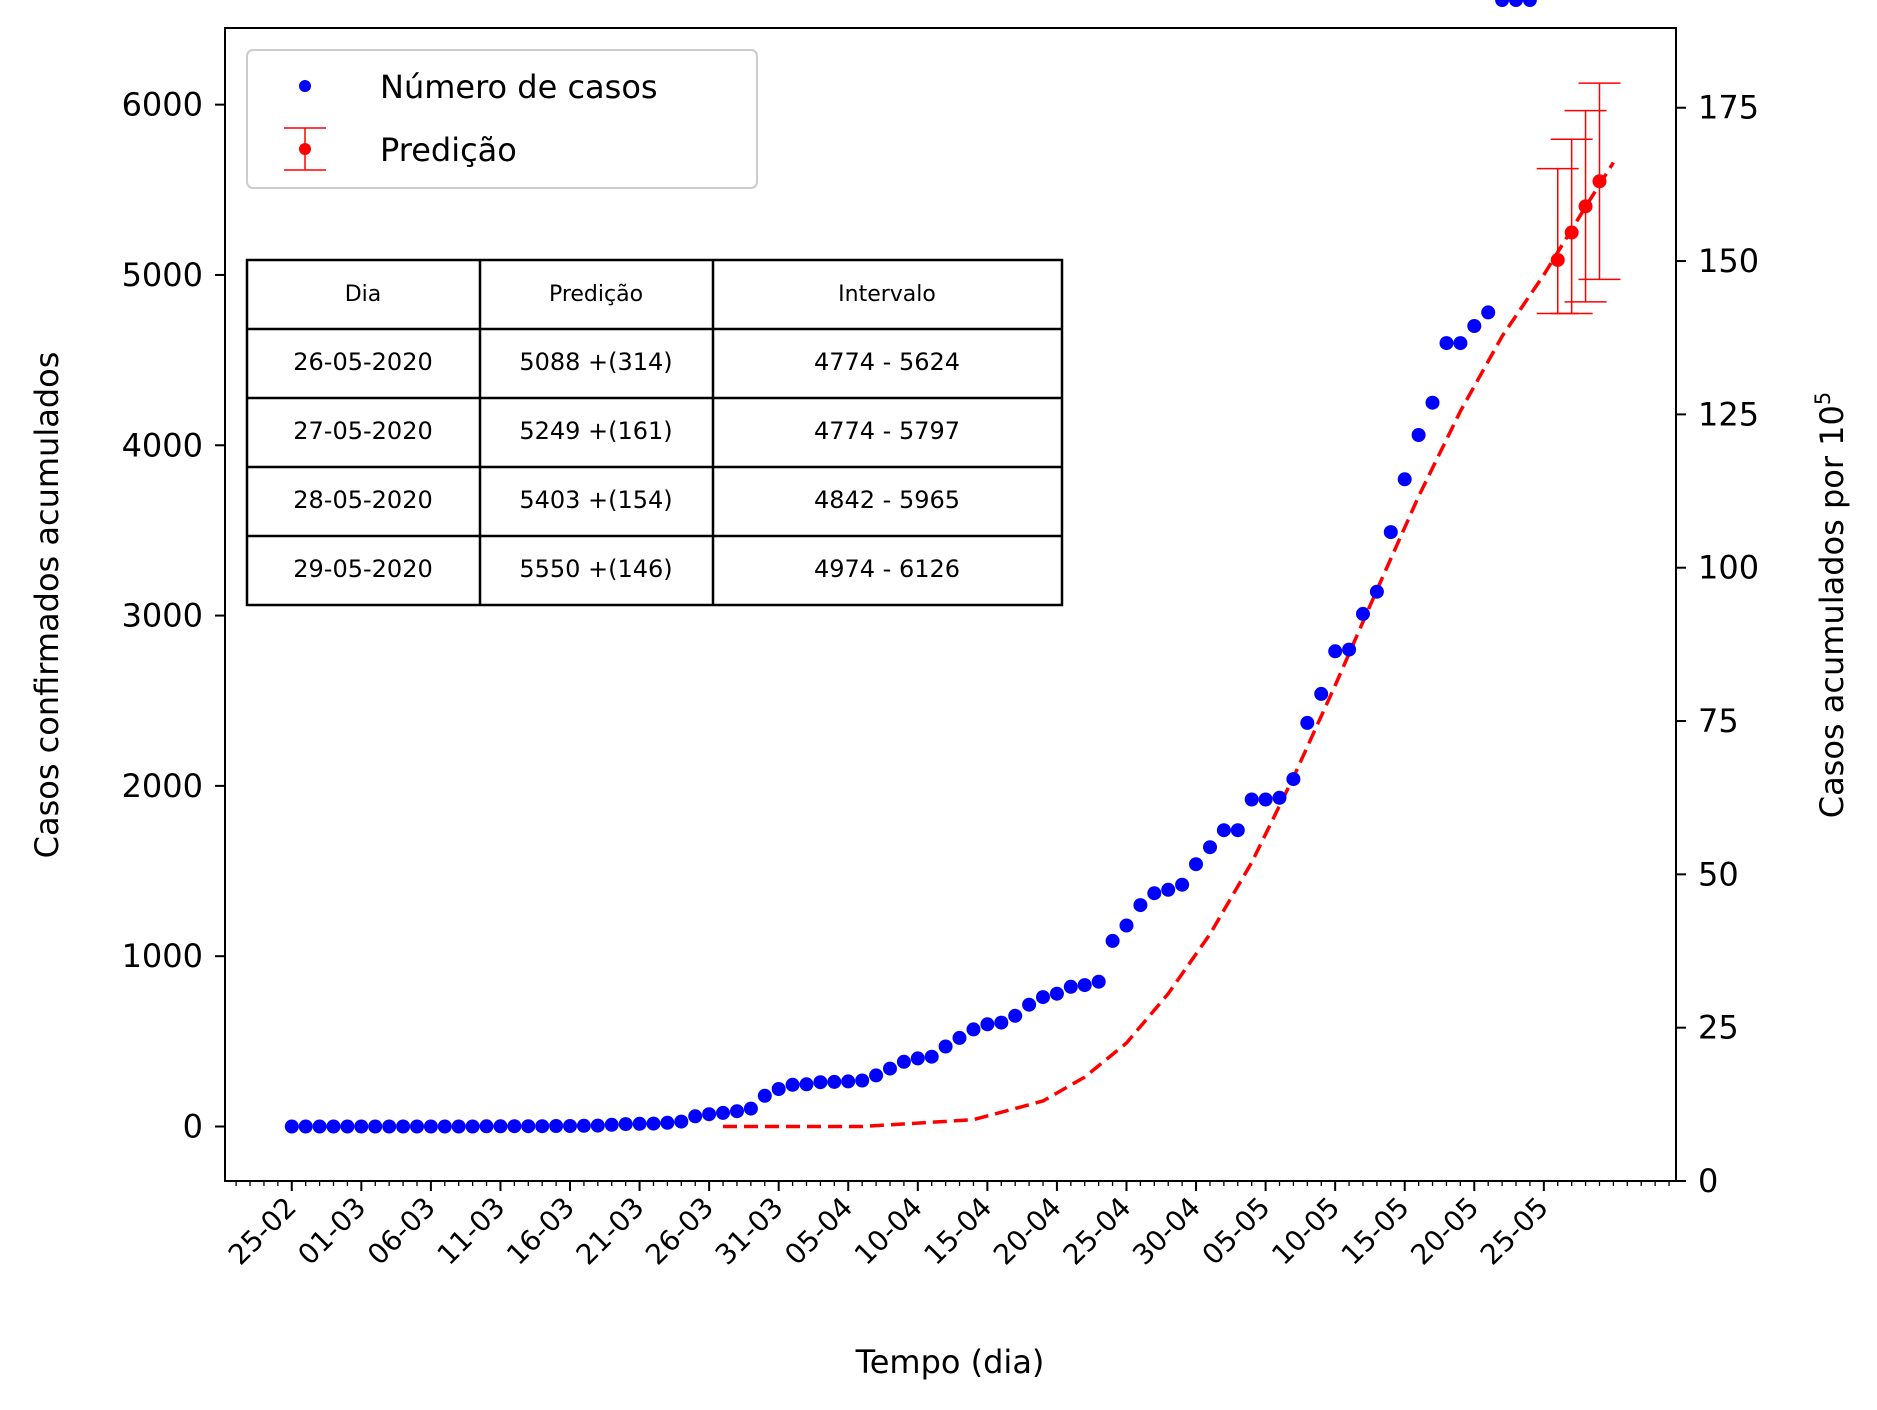 The image size is (1877, 1410). I want to click on table-header-dia: Dia, so click(363, 294).